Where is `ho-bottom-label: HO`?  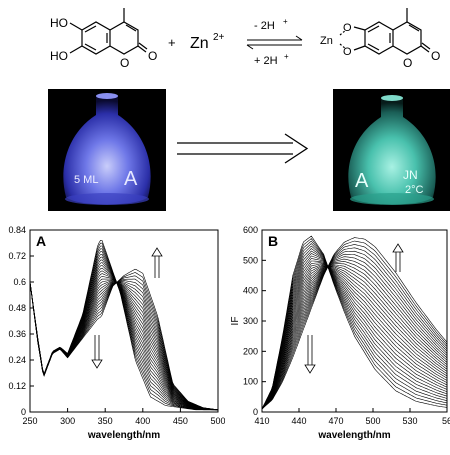
ho-bottom-label: HO is located at coordinates (59, 56).